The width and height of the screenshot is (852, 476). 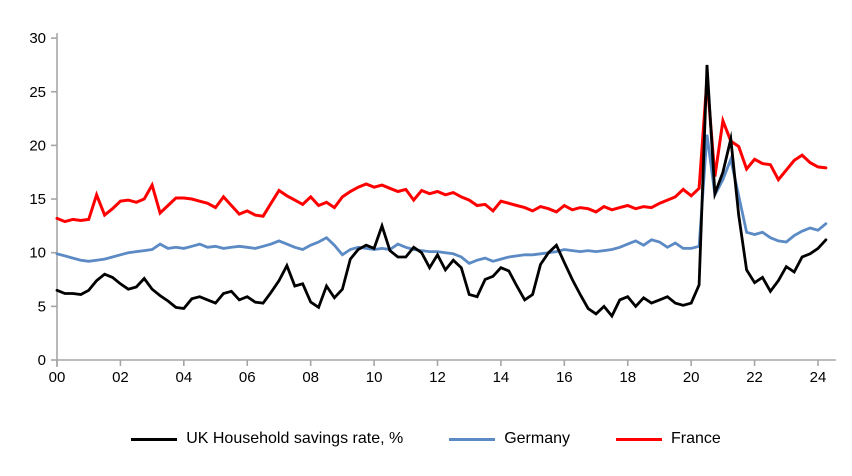 I want to click on x-tick-label: 16, so click(x=564, y=377).